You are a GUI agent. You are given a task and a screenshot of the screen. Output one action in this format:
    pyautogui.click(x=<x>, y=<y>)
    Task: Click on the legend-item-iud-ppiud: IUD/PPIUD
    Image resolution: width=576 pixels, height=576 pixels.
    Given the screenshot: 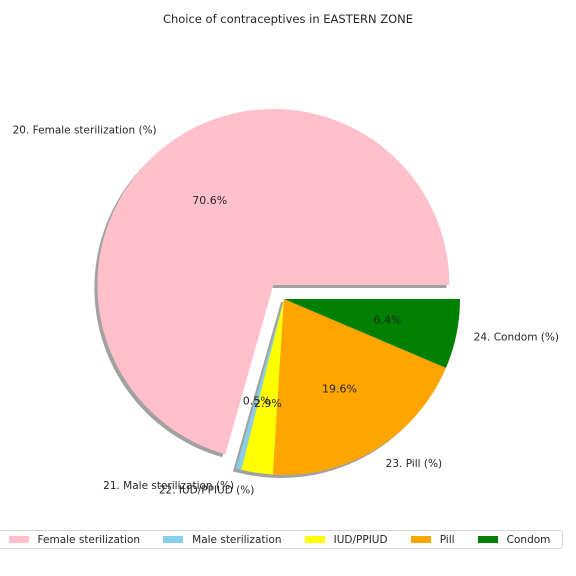 What is the action you would take?
    pyautogui.click(x=346, y=539)
    